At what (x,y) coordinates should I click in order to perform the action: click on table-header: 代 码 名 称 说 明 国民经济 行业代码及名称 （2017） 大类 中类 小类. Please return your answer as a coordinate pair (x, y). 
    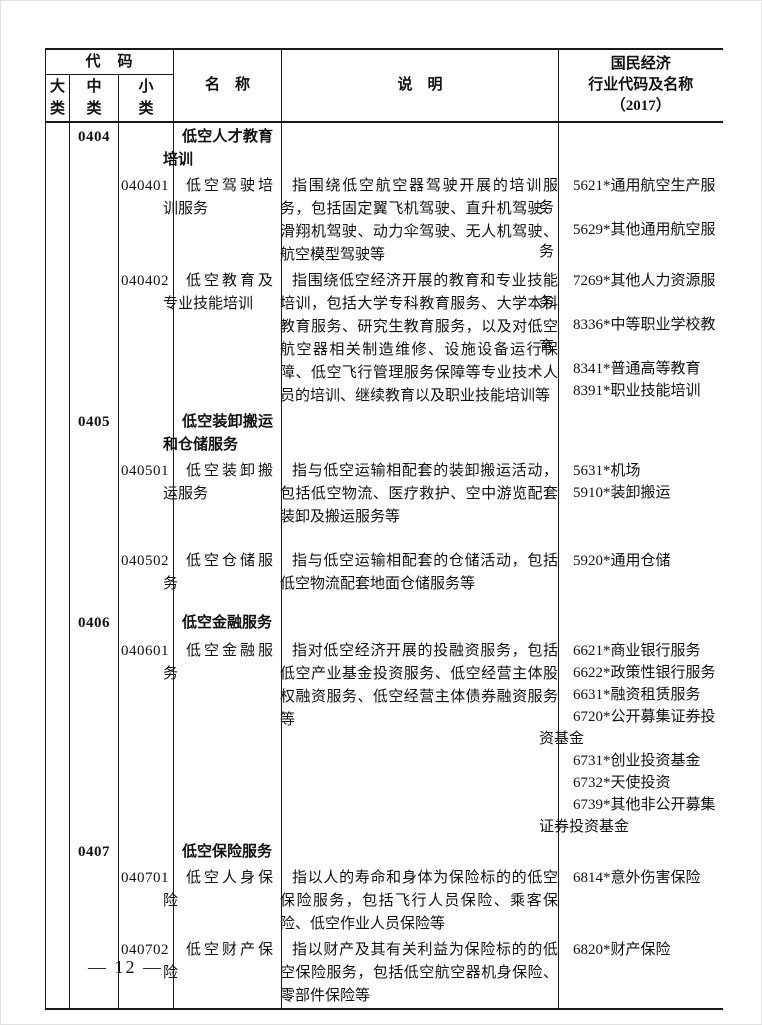
    Looking at the image, I should click on (383, 86).